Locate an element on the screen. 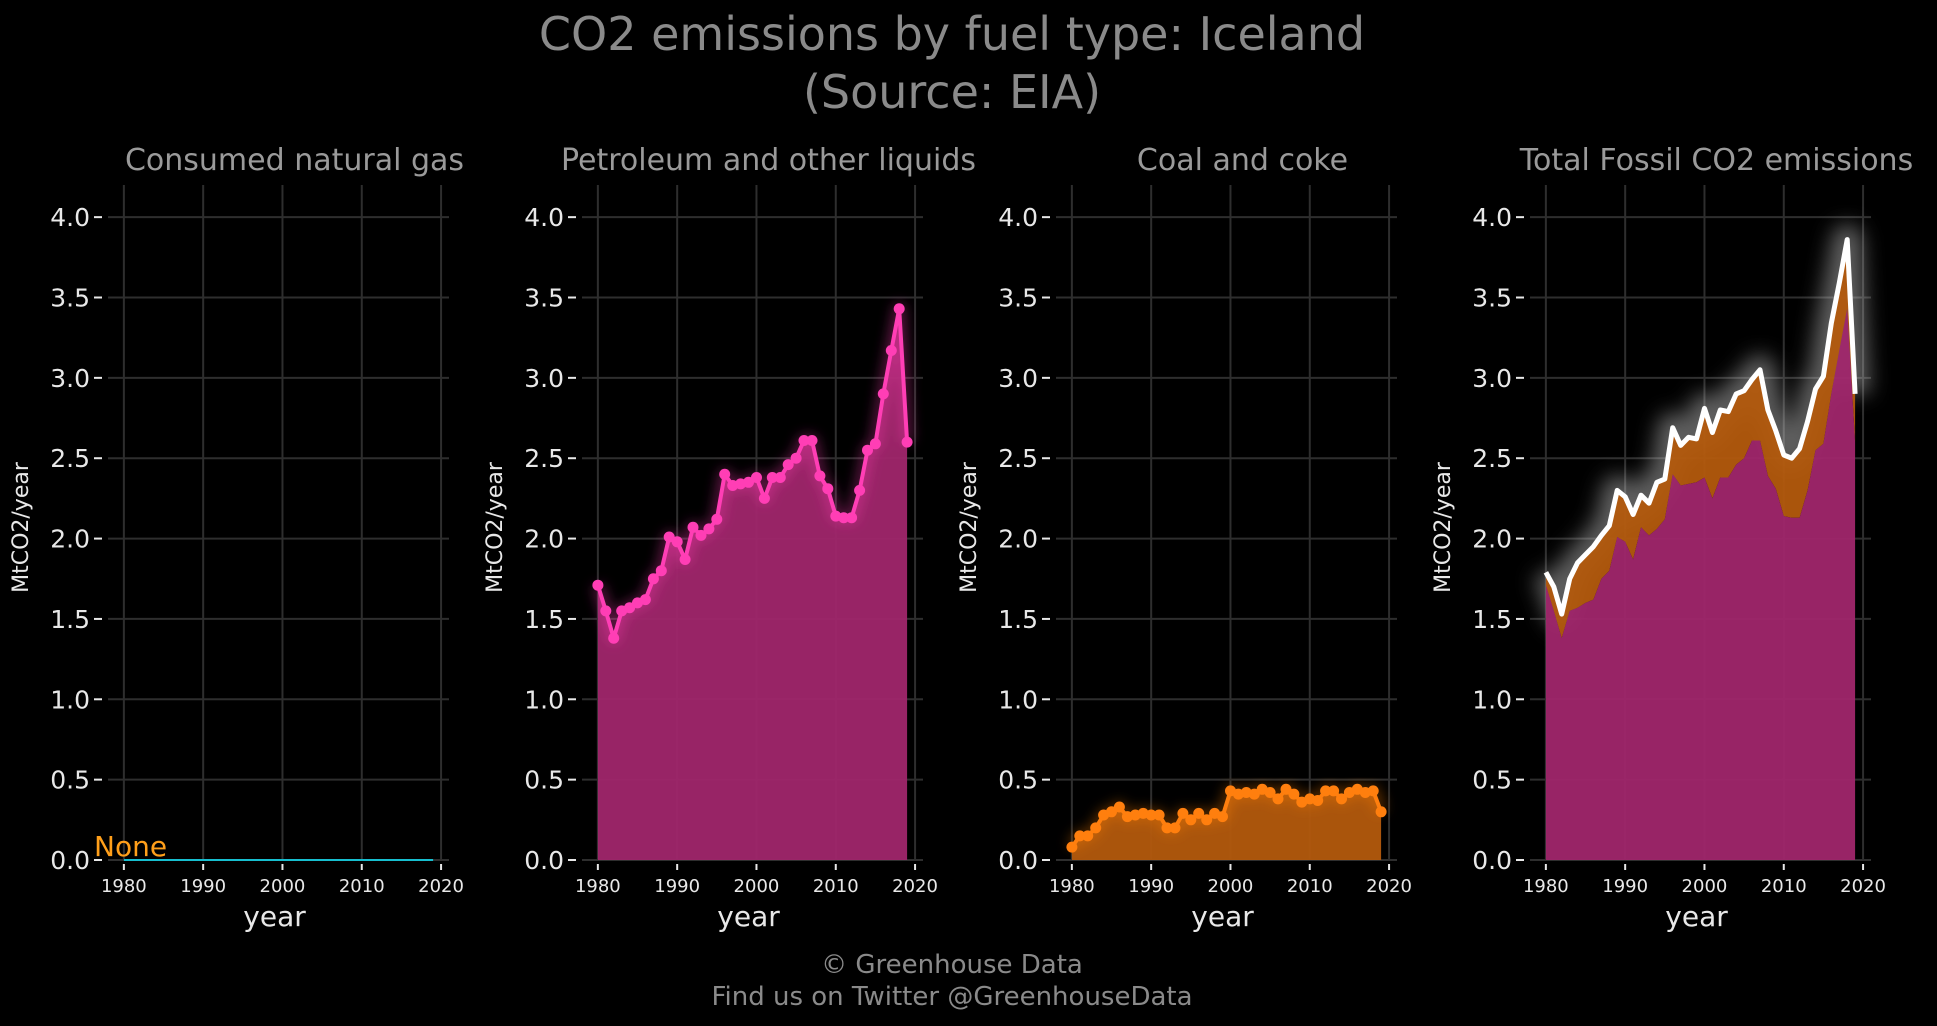  total-area-petroleum is located at coordinates (1700, 584).